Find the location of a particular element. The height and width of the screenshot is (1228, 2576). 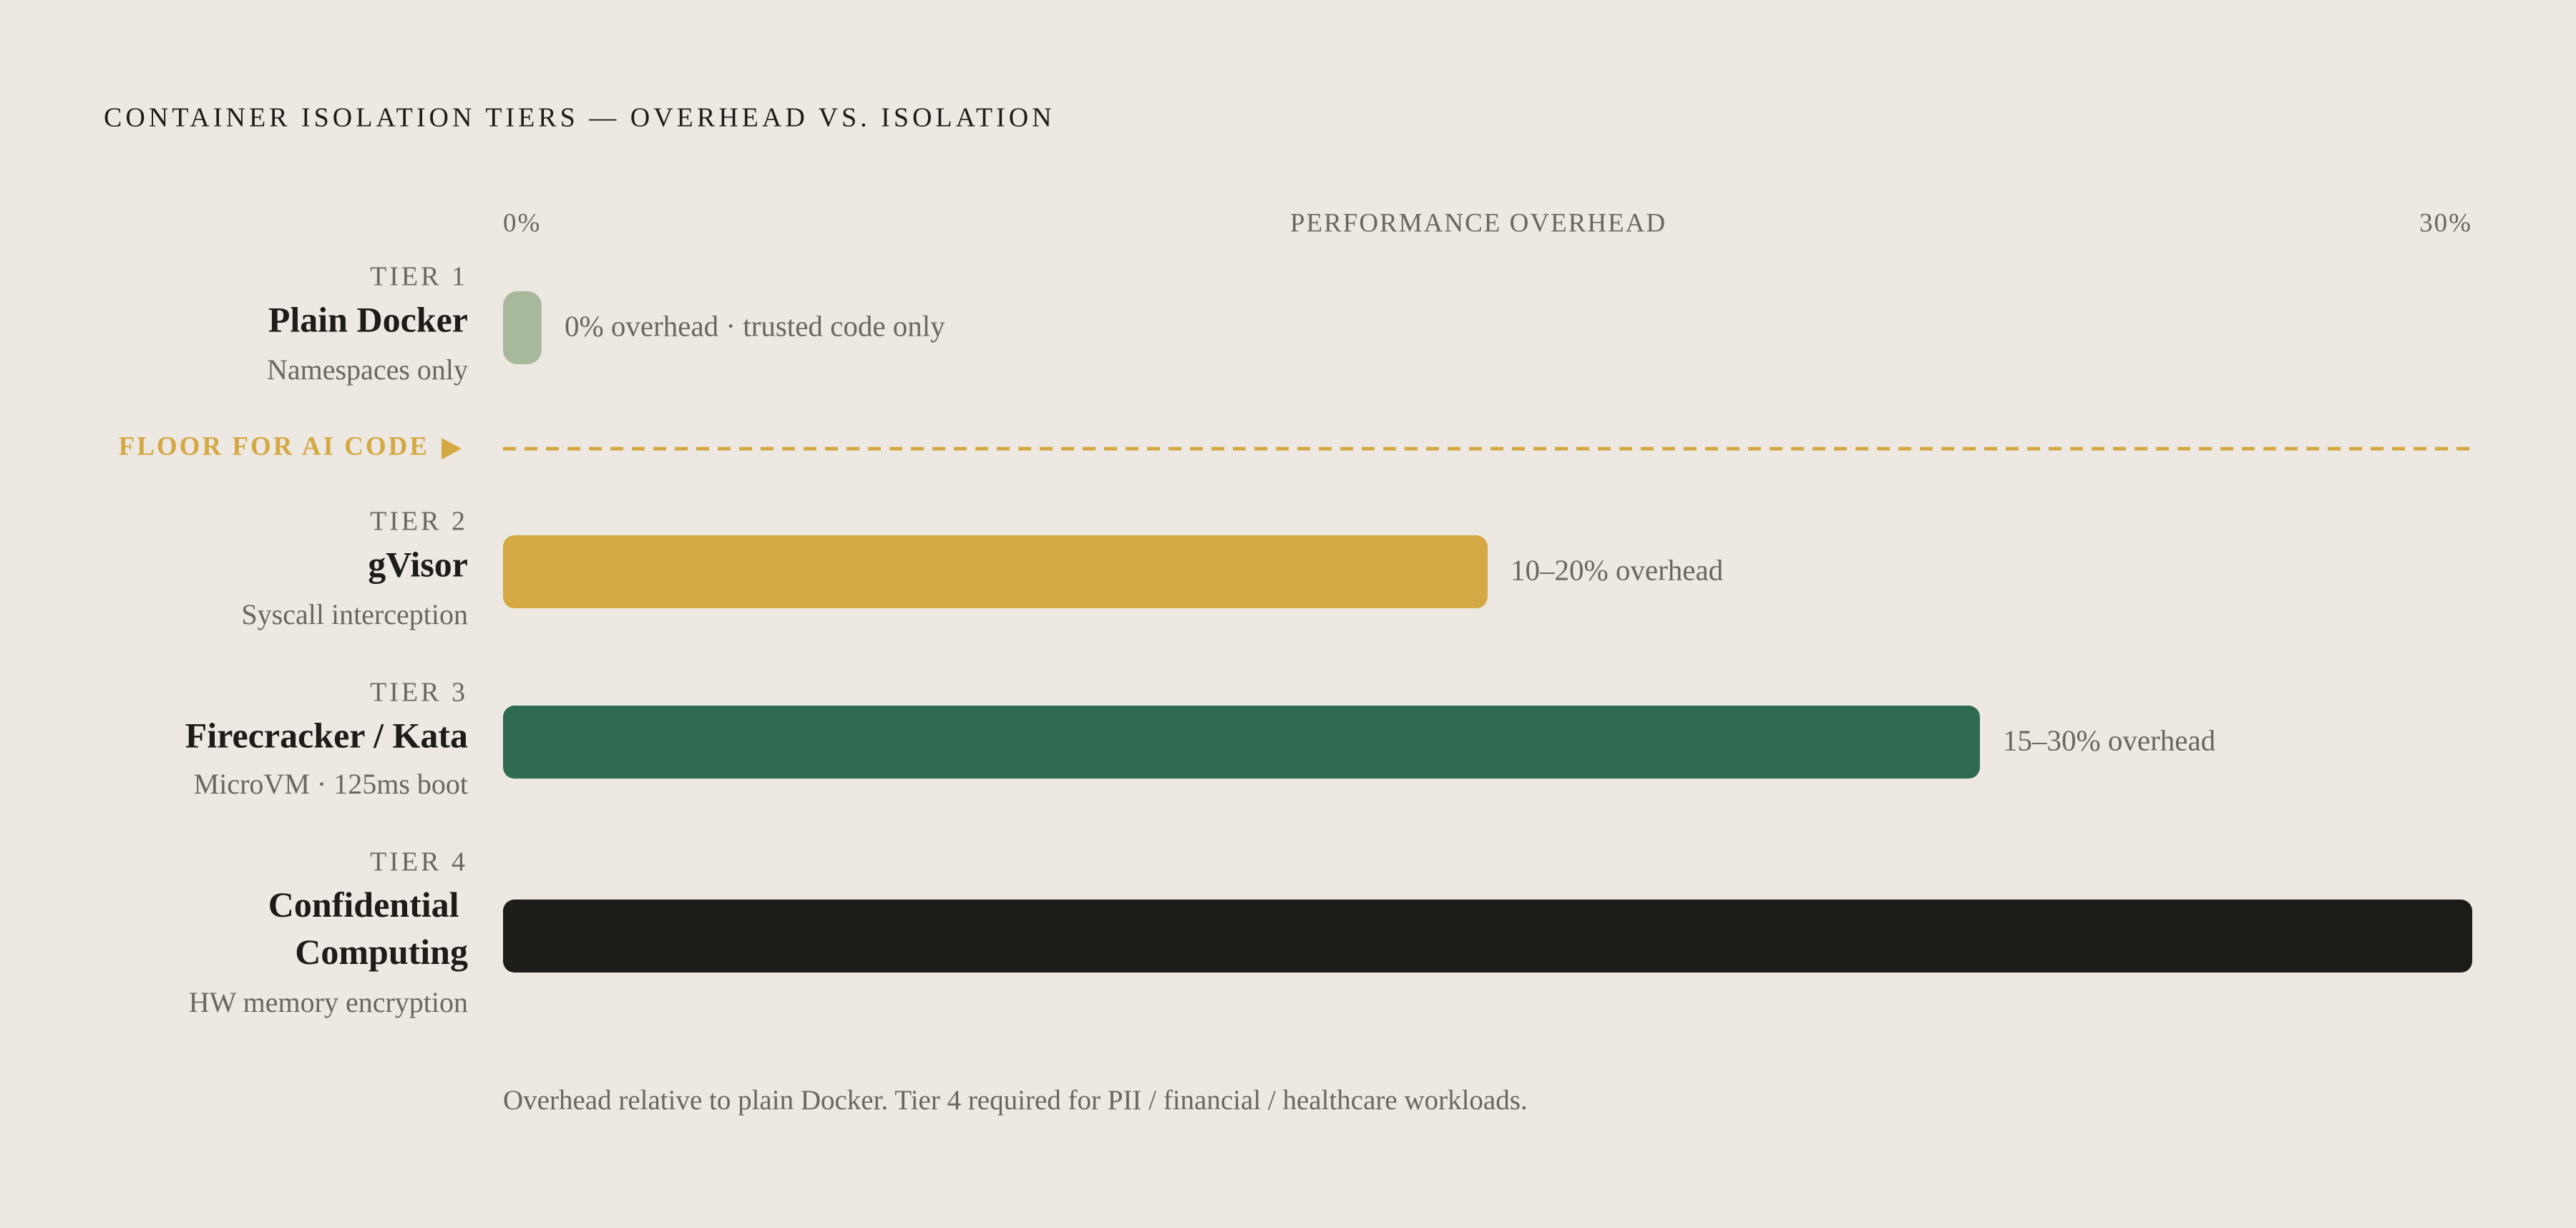

x-tick-label: 30% is located at coordinates (2445, 223).